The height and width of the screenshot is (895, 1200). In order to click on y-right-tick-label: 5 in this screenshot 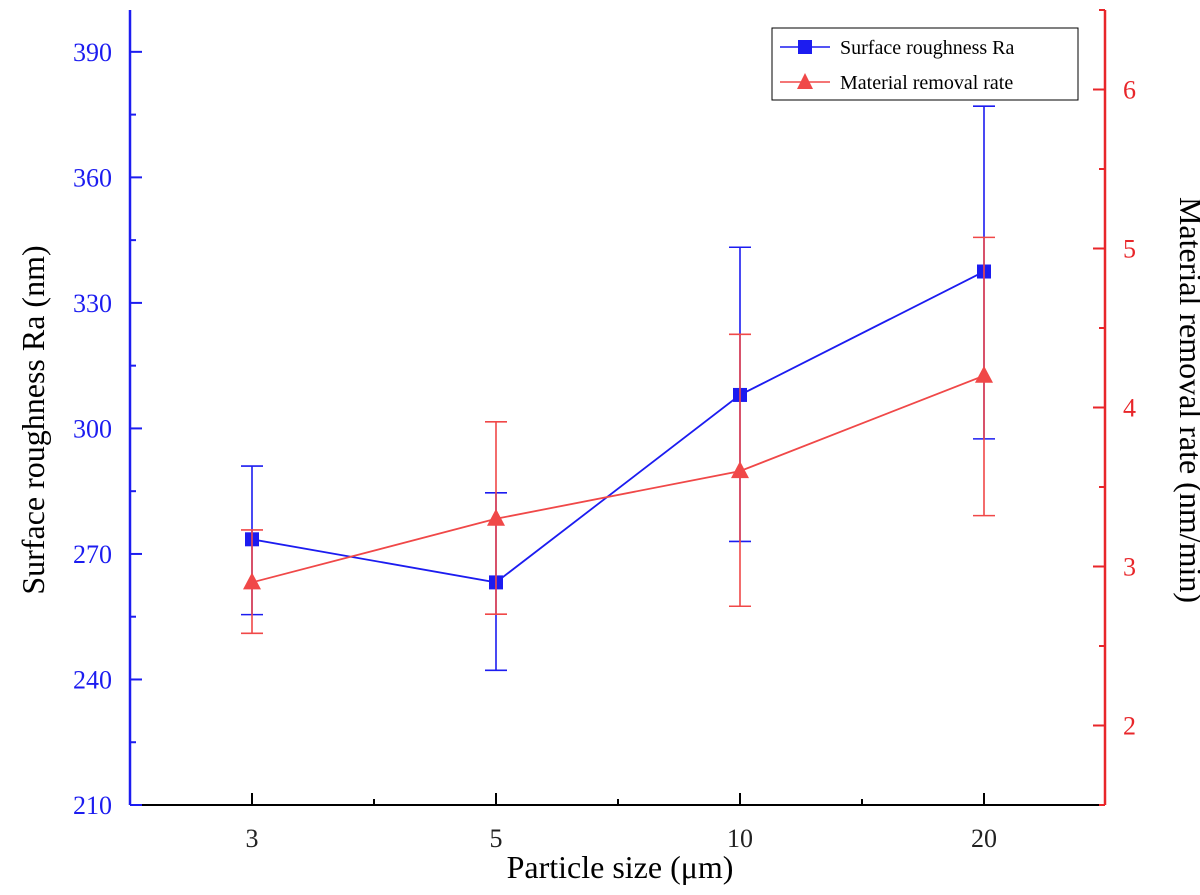, I will do `click(1129, 249)`.